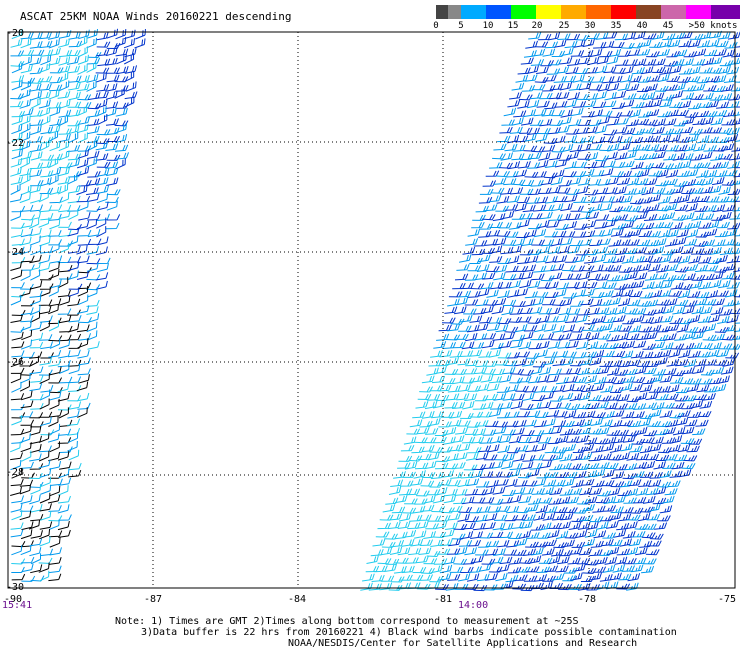 This screenshot has width=740, height=650. What do you see at coordinates (586, 19) in the screenshot?
I see `wind-speed-color-scale: 0 5 10 15 20 25 30 35 40 45 >50 knots` at bounding box center [586, 19].